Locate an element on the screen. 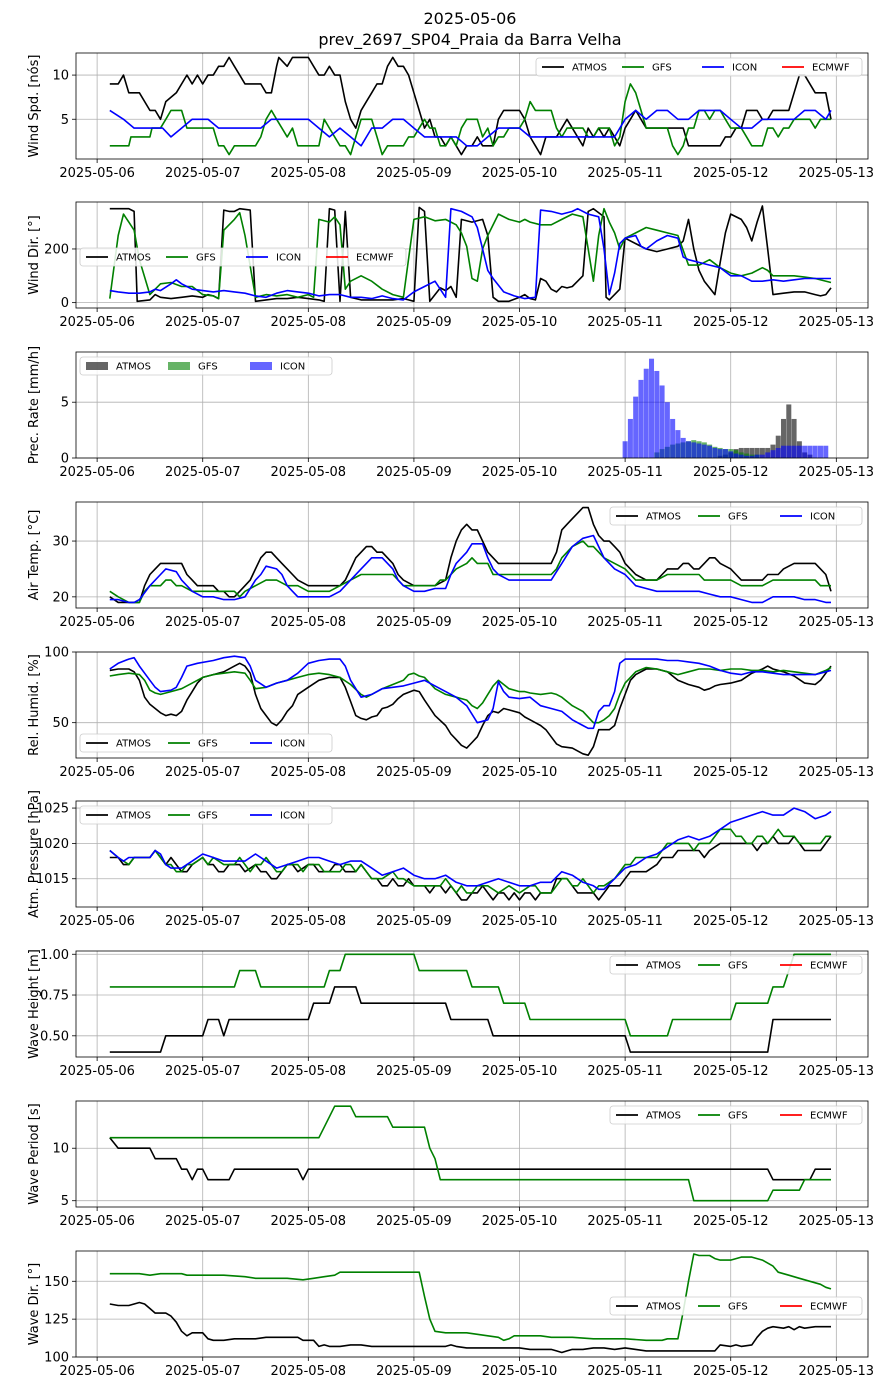  y-tick-label: 125 is located at coordinates (56, 1320).